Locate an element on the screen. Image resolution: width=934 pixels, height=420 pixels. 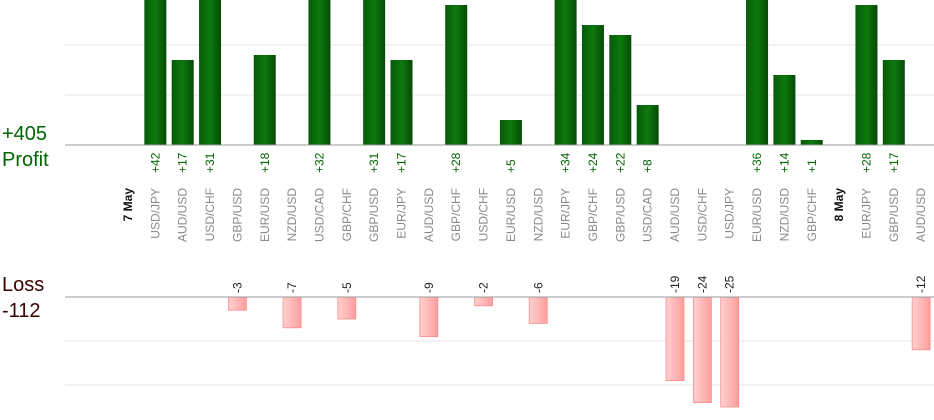
loss-value-label: -6 is located at coordinates (538, 287).